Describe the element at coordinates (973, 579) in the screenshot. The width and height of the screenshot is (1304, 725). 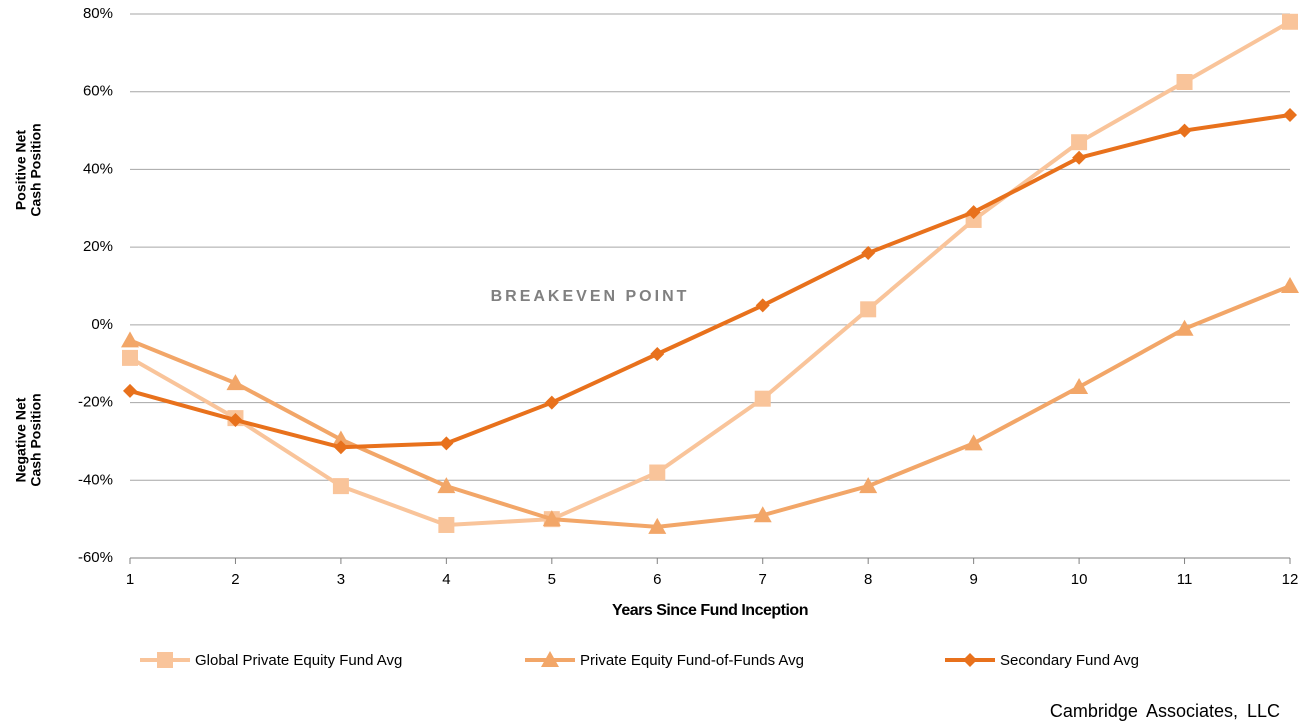
I see `x-tick-label: 9` at that location.